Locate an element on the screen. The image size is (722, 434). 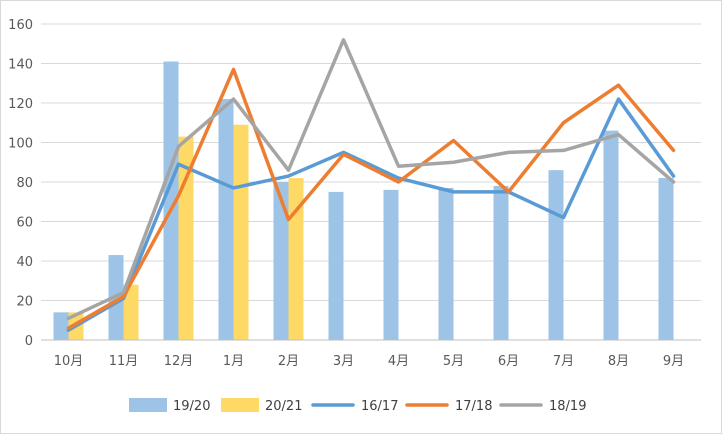
legend-label: 19/20 is located at coordinates (191, 406).